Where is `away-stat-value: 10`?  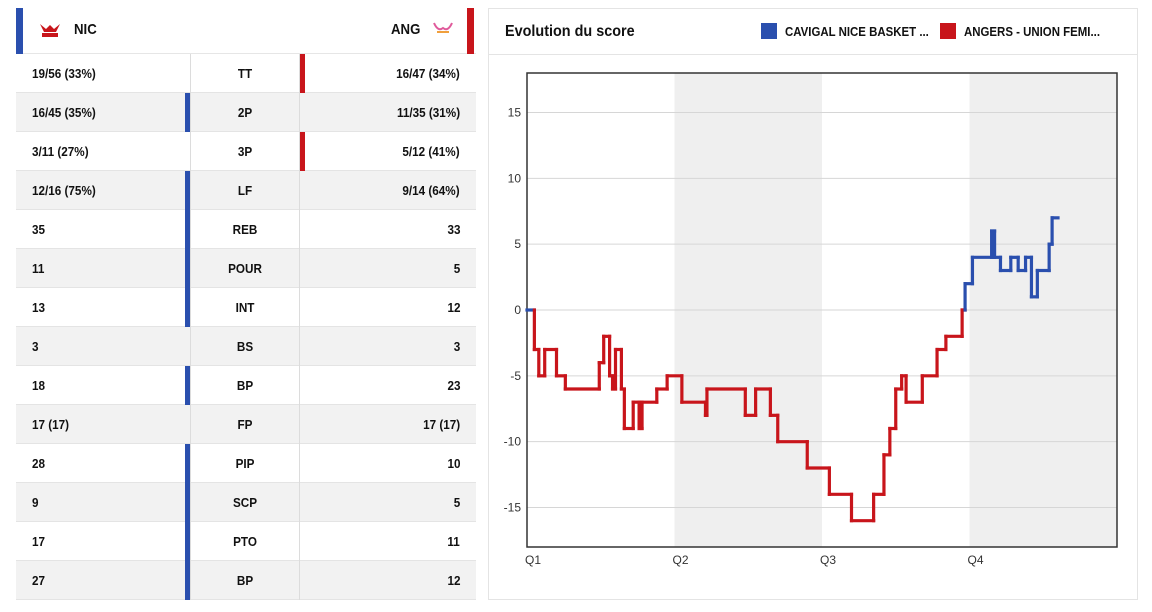
away-stat-value: 10 is located at coordinates (453, 463).